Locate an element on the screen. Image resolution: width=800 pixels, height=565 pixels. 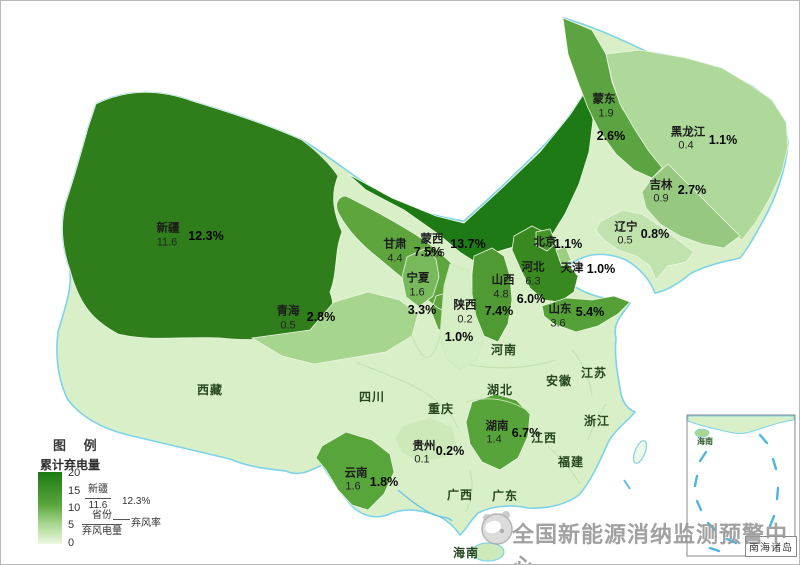
province-data-label: 0.4 is located at coordinates (686, 145).